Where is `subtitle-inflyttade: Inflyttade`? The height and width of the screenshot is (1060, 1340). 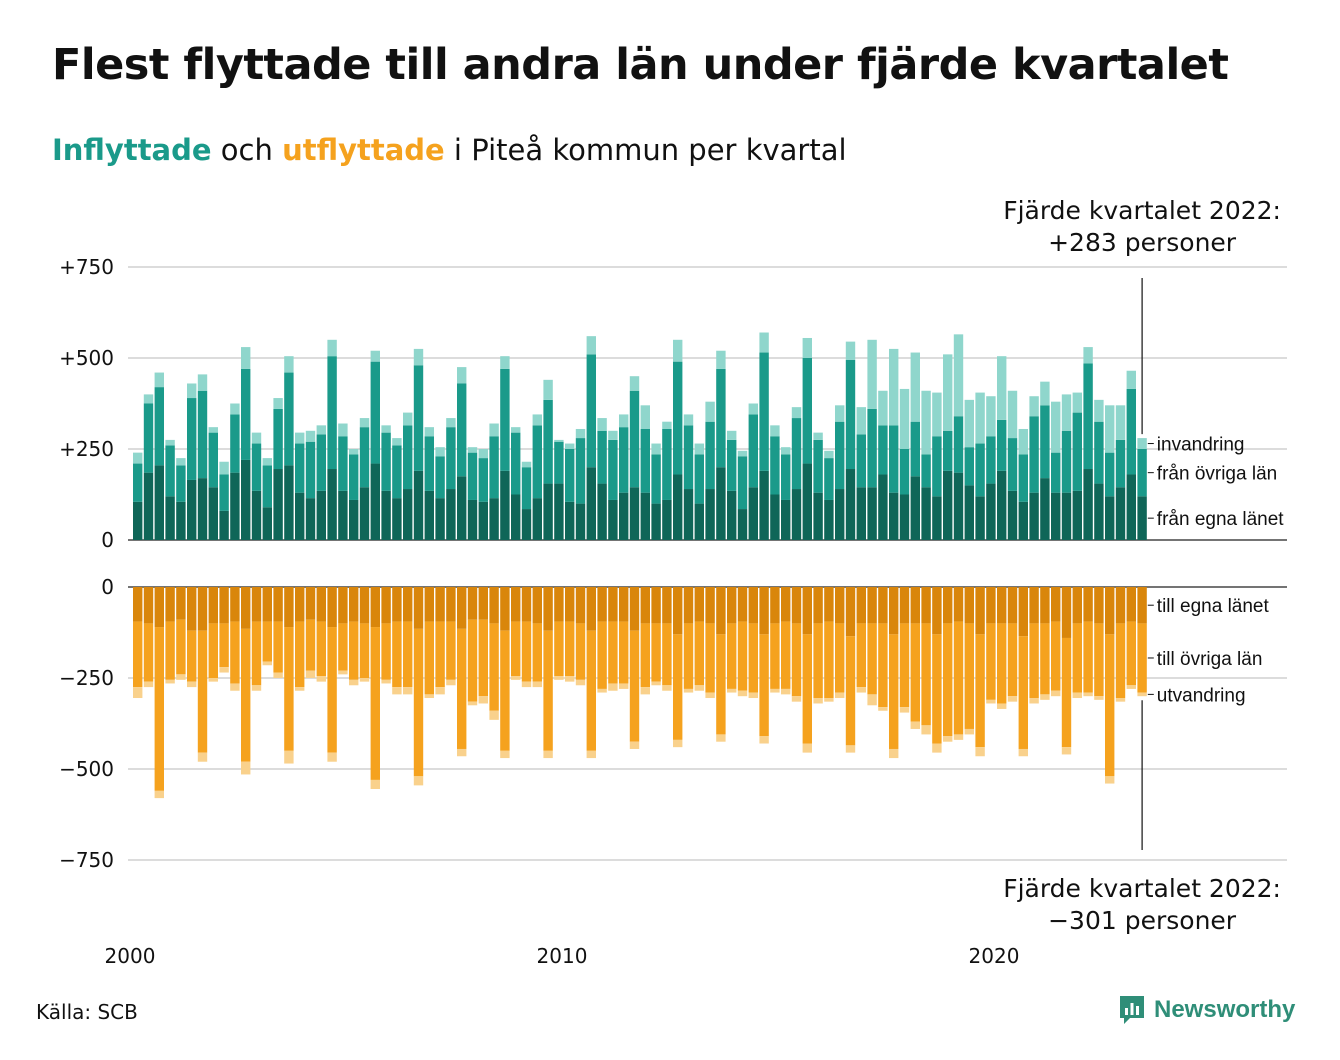 subtitle-inflyttade: Inflyttade is located at coordinates (132, 150).